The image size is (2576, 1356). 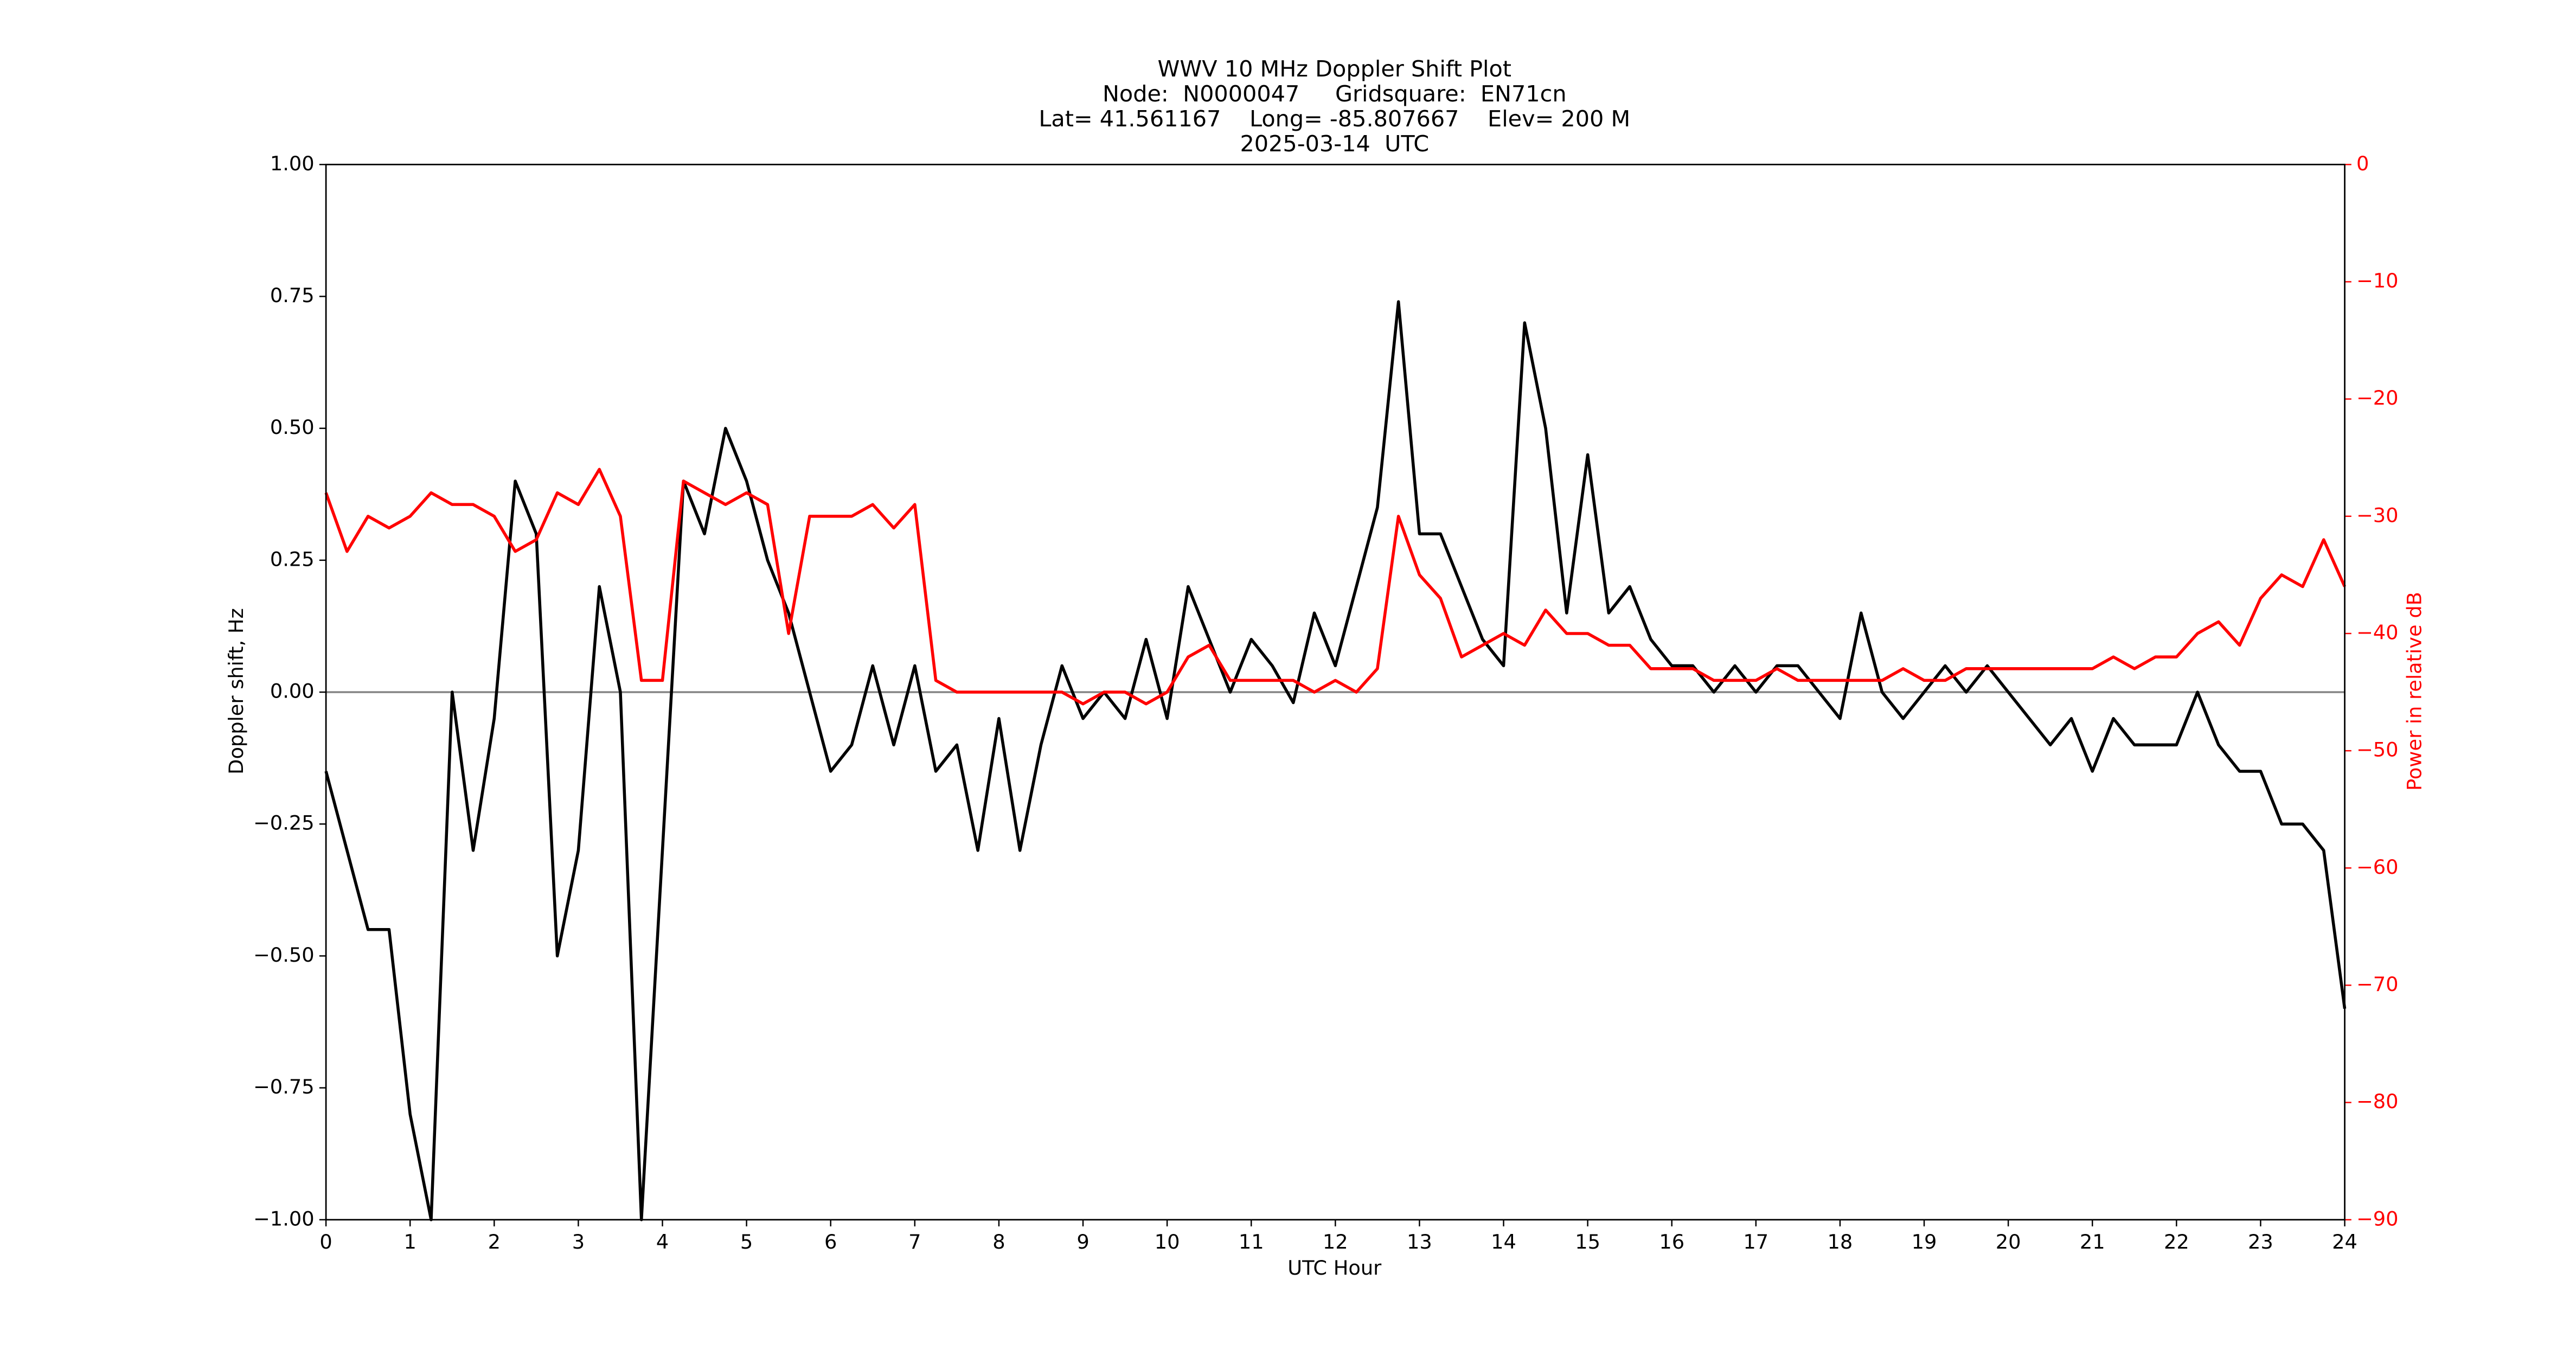 What do you see at coordinates (1336, 1241) in the screenshot?
I see `x-tick-label: 12` at bounding box center [1336, 1241].